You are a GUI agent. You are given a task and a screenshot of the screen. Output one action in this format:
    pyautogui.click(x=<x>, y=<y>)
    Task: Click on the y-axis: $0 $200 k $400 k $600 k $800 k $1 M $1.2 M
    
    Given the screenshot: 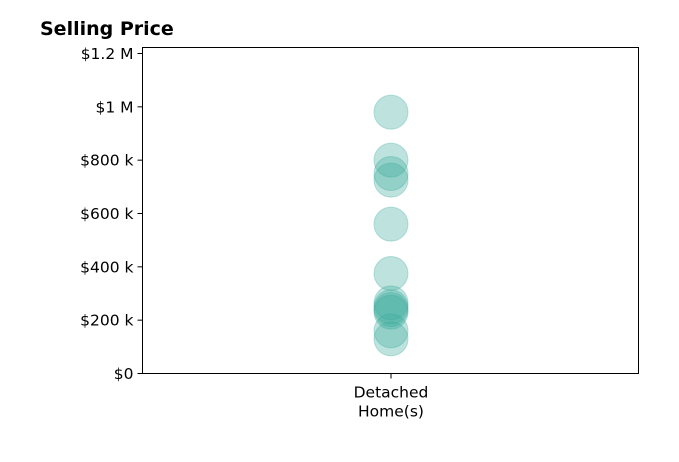 What is the action you would take?
    pyautogui.click(x=111, y=214)
    